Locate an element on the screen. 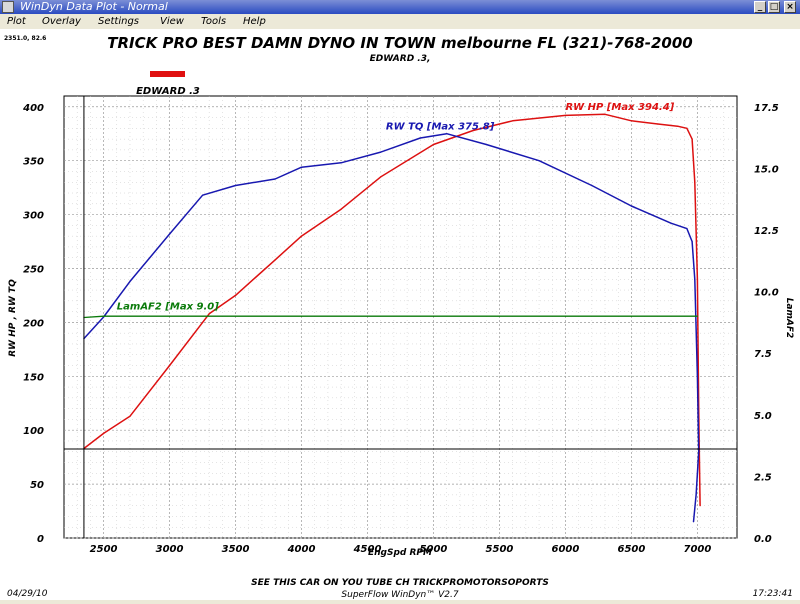  menu-plot: Plot is located at coordinates (16, 21).